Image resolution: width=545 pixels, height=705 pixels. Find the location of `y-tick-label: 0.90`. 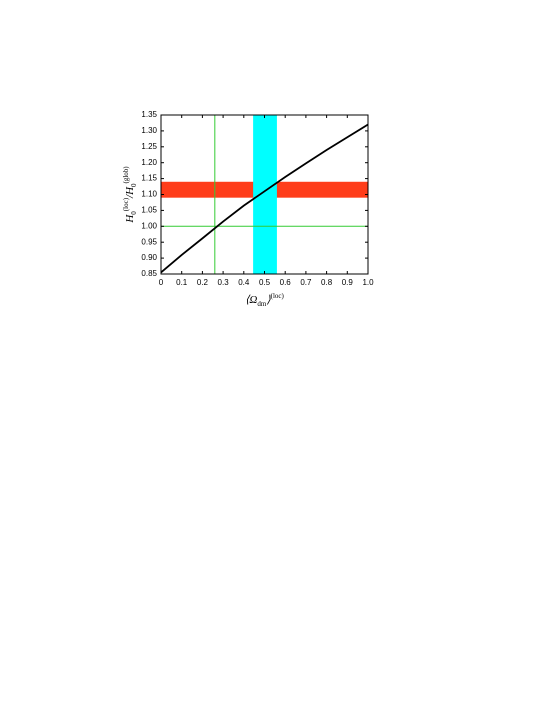

y-tick-label: 0.90 is located at coordinates (149, 257).